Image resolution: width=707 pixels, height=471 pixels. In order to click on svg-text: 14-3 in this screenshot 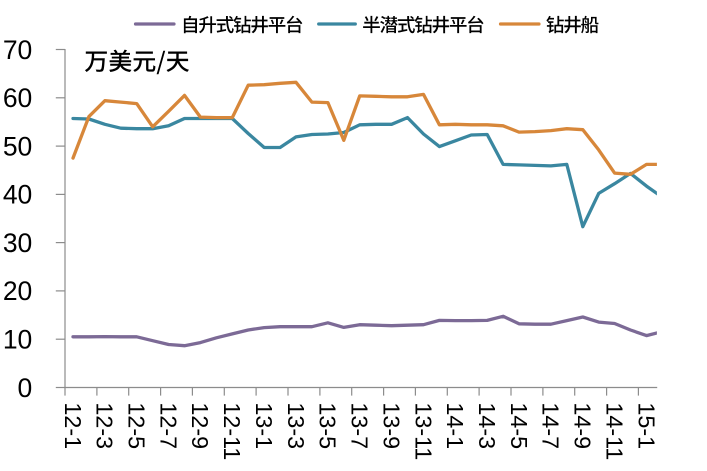, I will do `click(487, 425)`.